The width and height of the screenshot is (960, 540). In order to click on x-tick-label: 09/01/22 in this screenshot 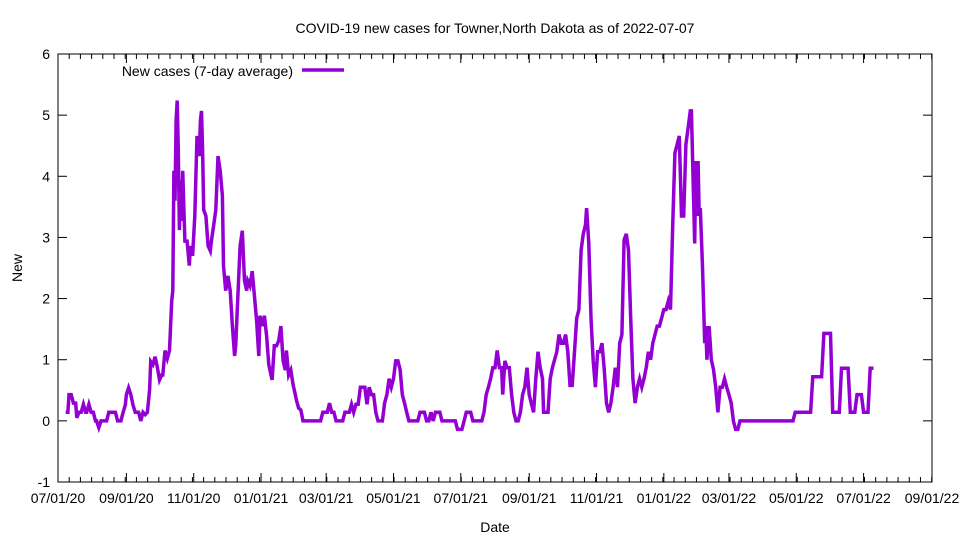, I will do `click(932, 498)`.